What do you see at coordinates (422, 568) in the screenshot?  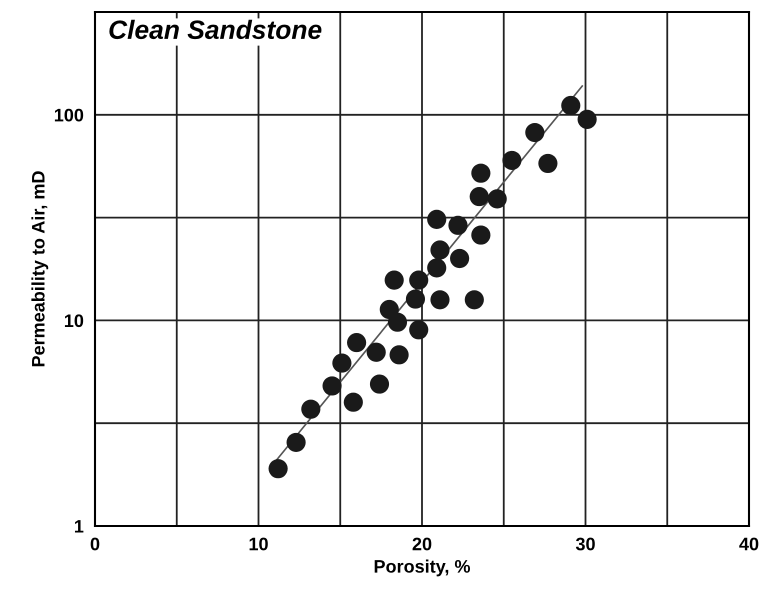 I see `x-axis-title: Porosity, %` at bounding box center [422, 568].